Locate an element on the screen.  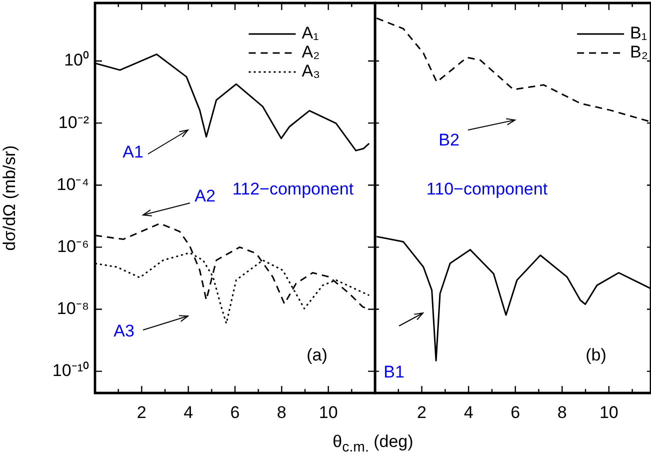
x-axis-title: θ$_{c.m.}$ (deg) is located at coordinates (373, 444).